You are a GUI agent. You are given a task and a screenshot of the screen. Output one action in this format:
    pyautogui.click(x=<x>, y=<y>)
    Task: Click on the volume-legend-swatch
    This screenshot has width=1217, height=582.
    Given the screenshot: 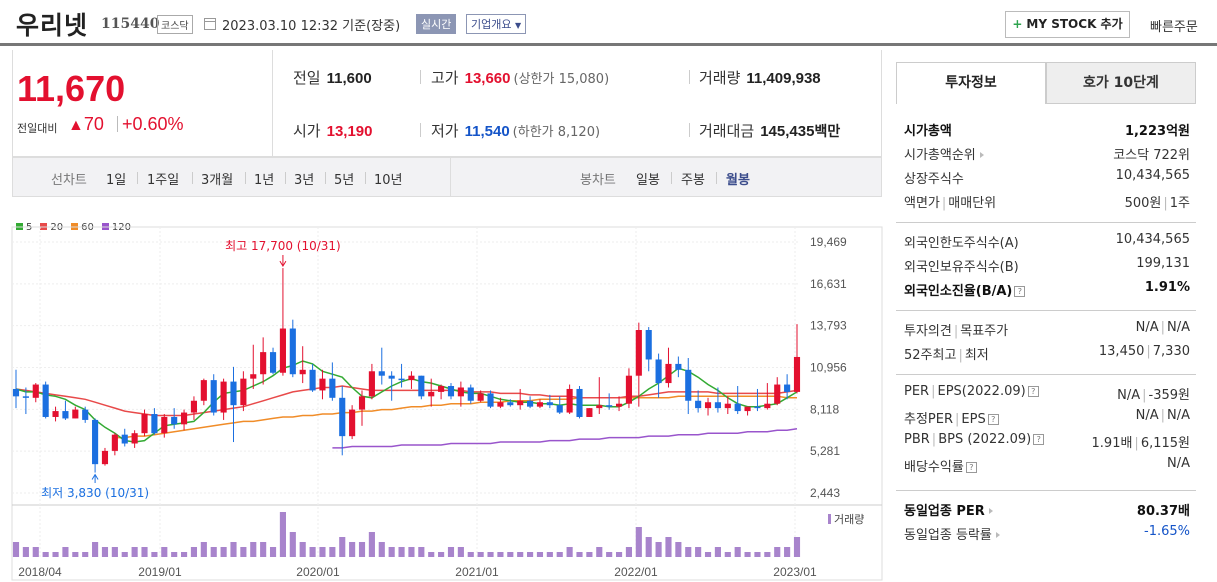 What is the action you would take?
    pyautogui.click(x=829, y=519)
    